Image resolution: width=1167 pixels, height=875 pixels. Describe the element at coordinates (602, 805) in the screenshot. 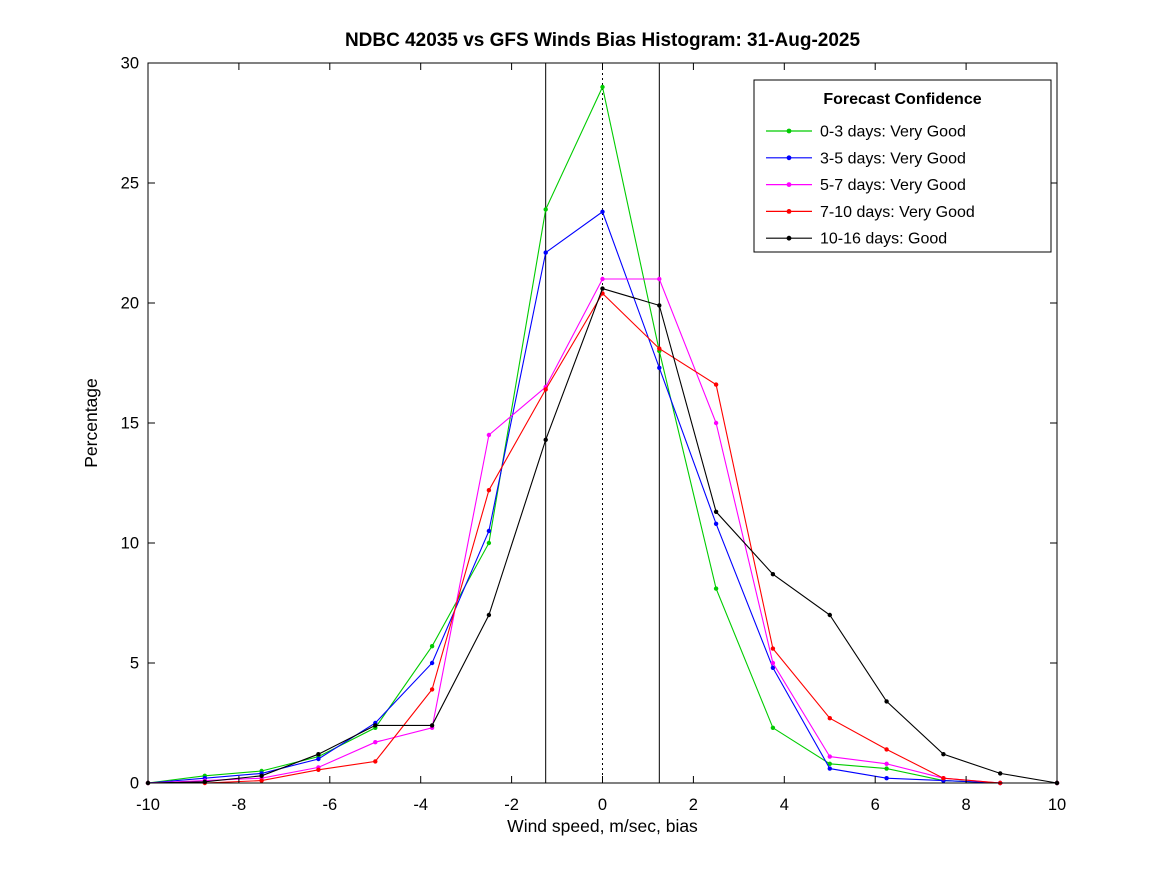

I see `x-tick-label: 0` at that location.